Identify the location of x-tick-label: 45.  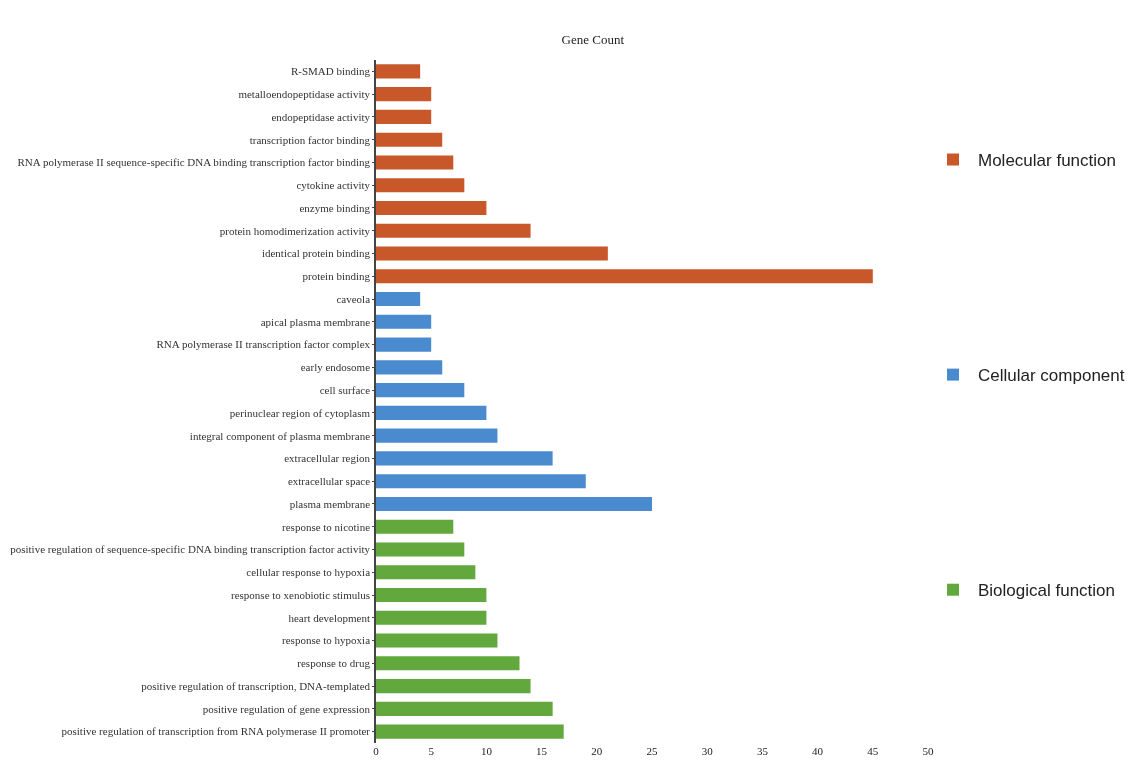
(873, 751).